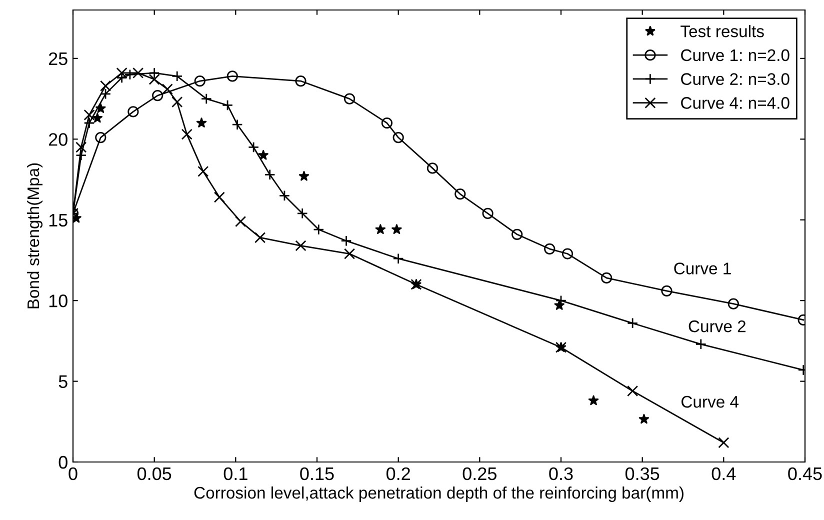 Image resolution: width=824 pixels, height=520 pixels. What do you see at coordinates (479, 473) in the screenshot?
I see `x-tick-label: 0.25` at bounding box center [479, 473].